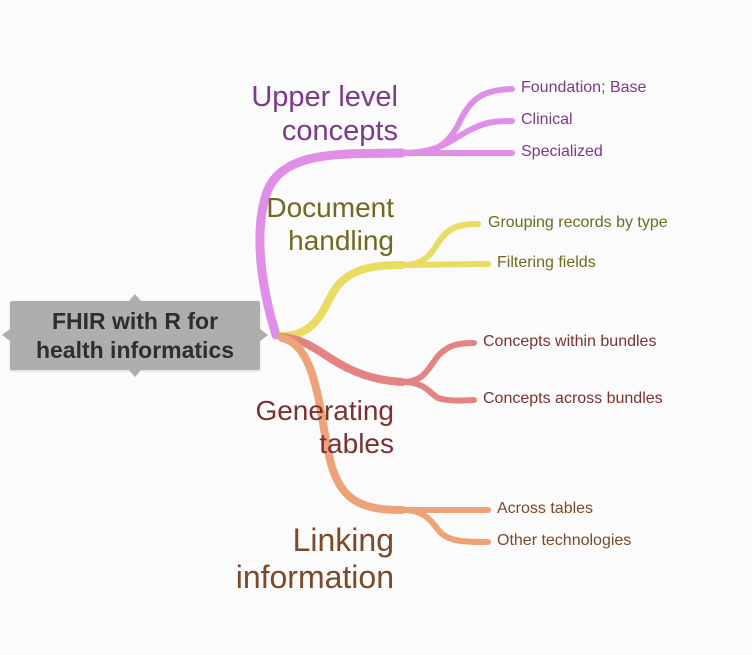 This screenshot has width=752, height=655. Describe the element at coordinates (342, 300) in the screenshot. I see `connector-document` at that location.